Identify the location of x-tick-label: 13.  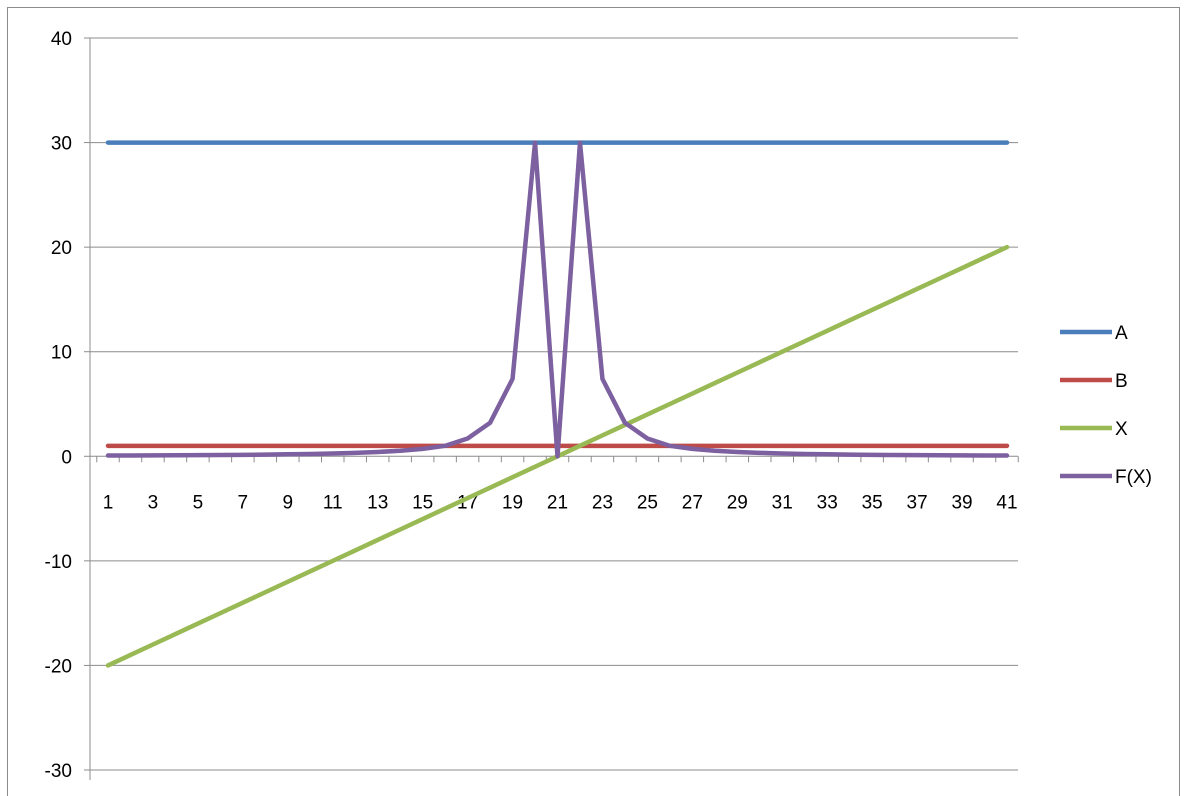
(377, 502).